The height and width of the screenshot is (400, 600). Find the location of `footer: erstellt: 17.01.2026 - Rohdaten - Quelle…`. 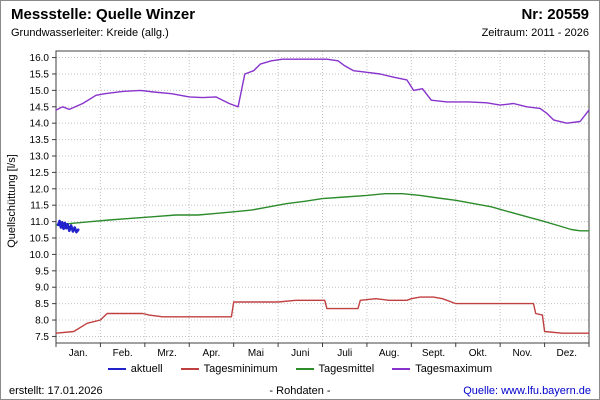

footer: erstellt: 17.01.2026 - Rohdaten - Quelle… is located at coordinates (300, 391).